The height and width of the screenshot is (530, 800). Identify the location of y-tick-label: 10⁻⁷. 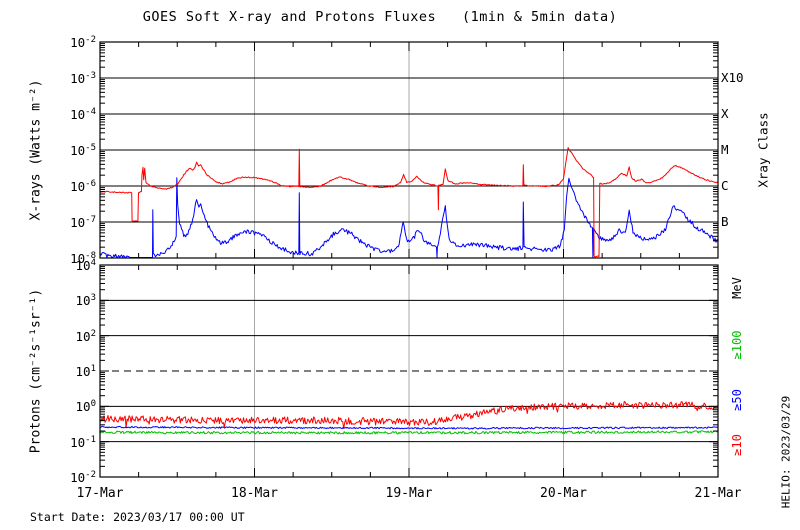
(83, 223).